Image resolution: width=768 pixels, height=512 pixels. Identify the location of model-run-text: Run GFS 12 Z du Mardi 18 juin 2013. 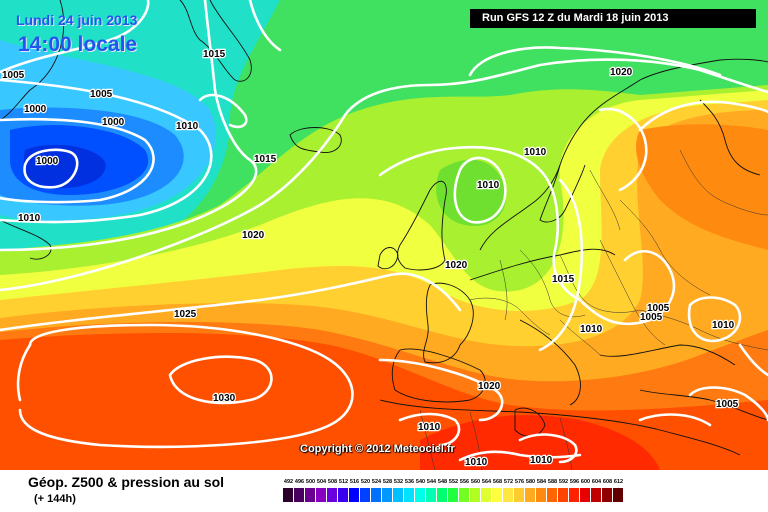
(575, 18).